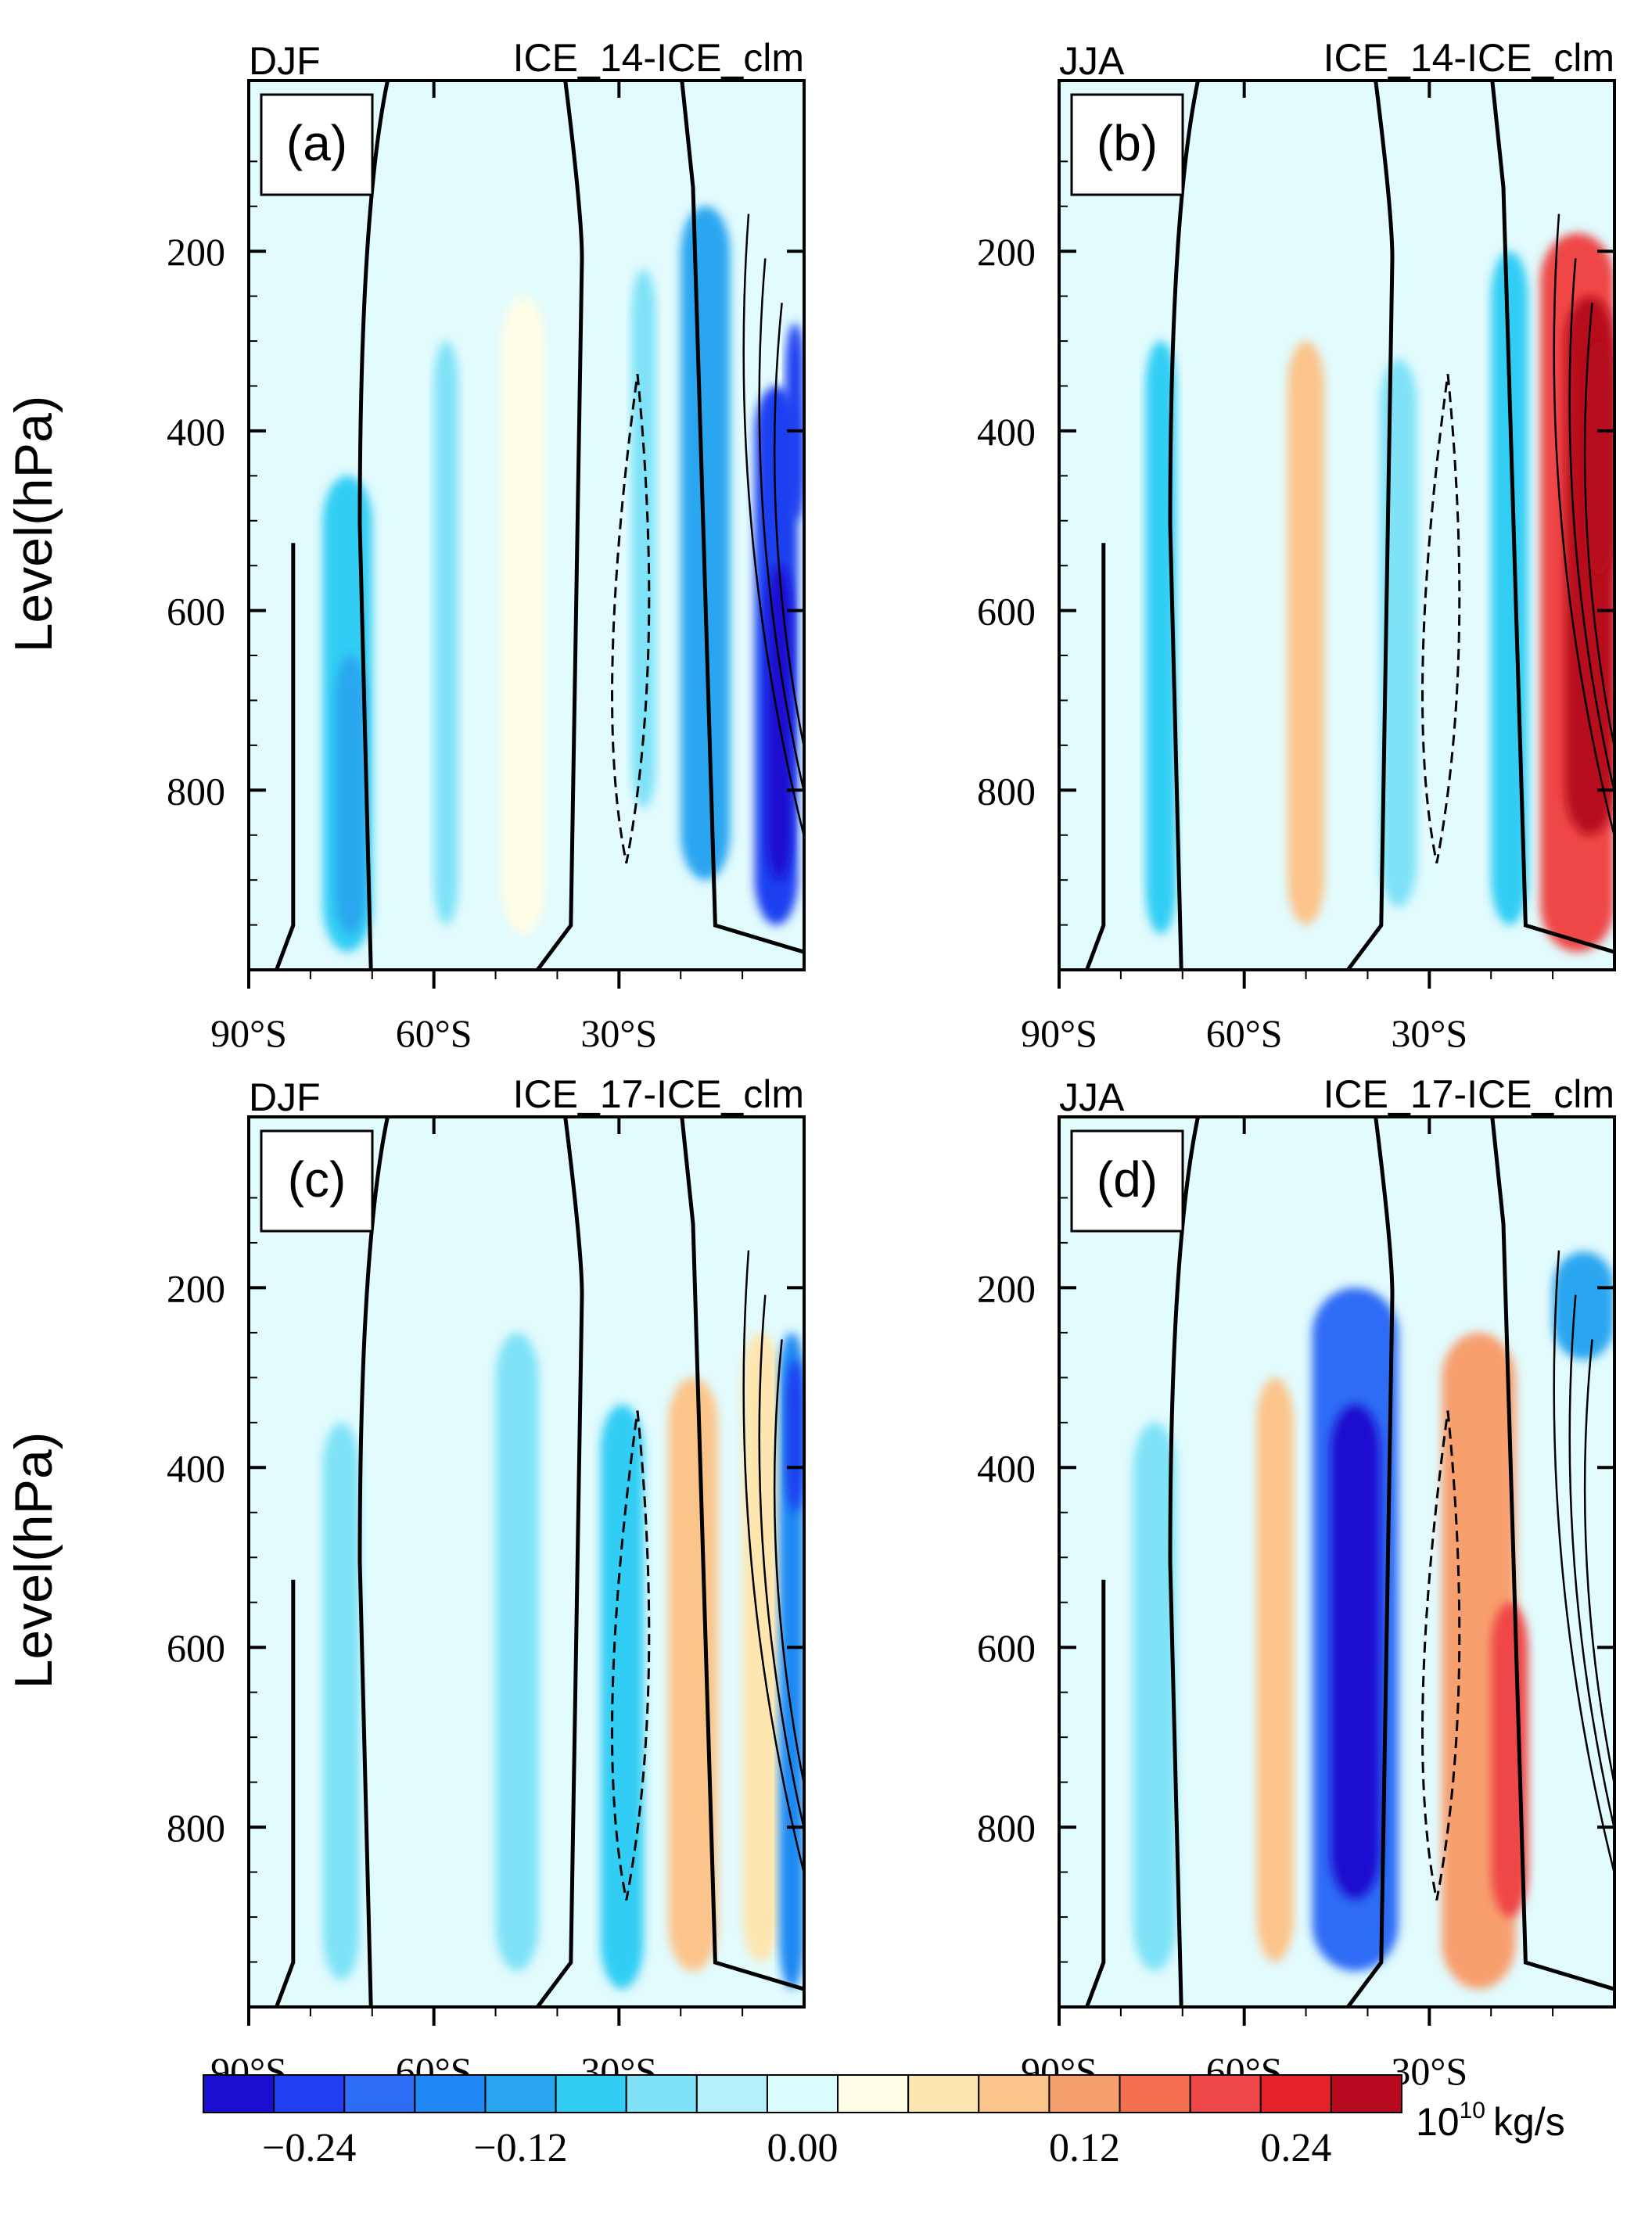 This screenshot has width=1652, height=2215. What do you see at coordinates (1084, 2148) in the screenshot?
I see `colorbar-label: 0.12` at bounding box center [1084, 2148].